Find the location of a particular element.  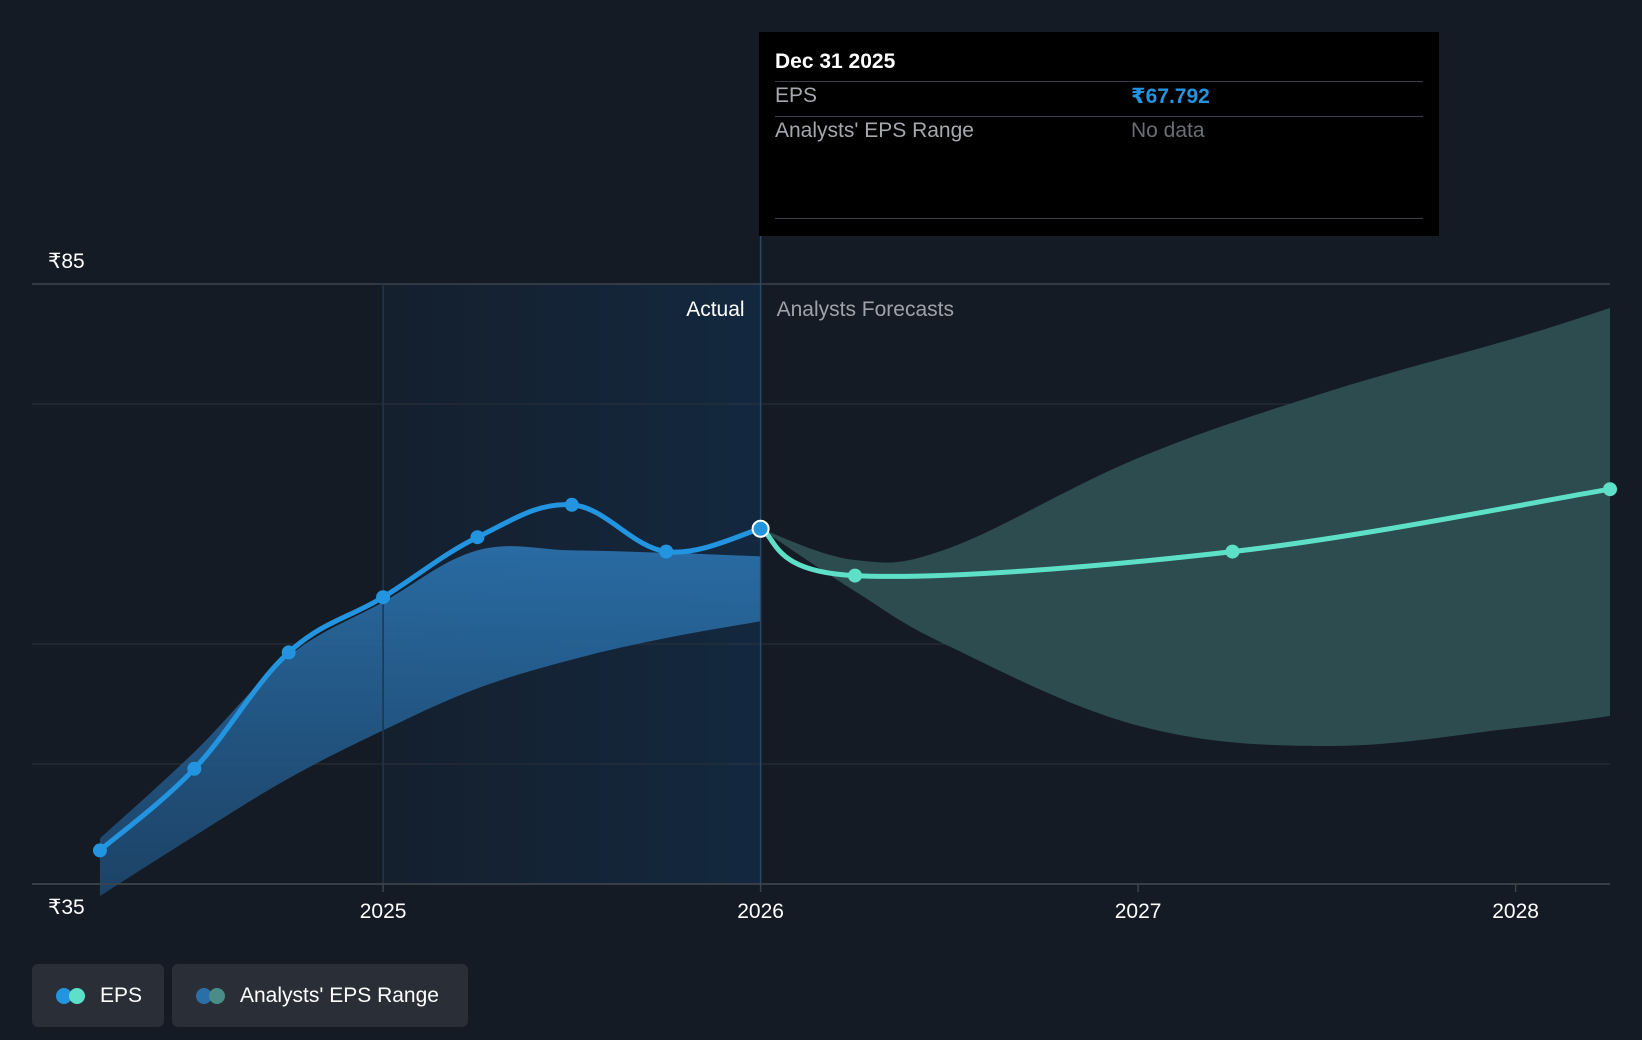

y-tick-label: ₹35 is located at coordinates (66, 907).